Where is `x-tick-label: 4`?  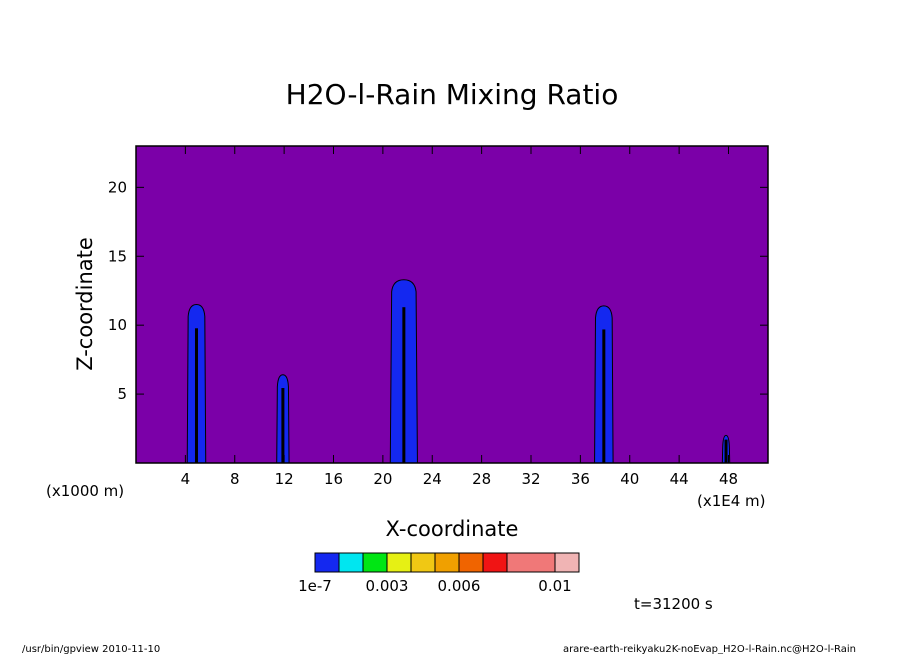 x-tick-label: 4 is located at coordinates (186, 479).